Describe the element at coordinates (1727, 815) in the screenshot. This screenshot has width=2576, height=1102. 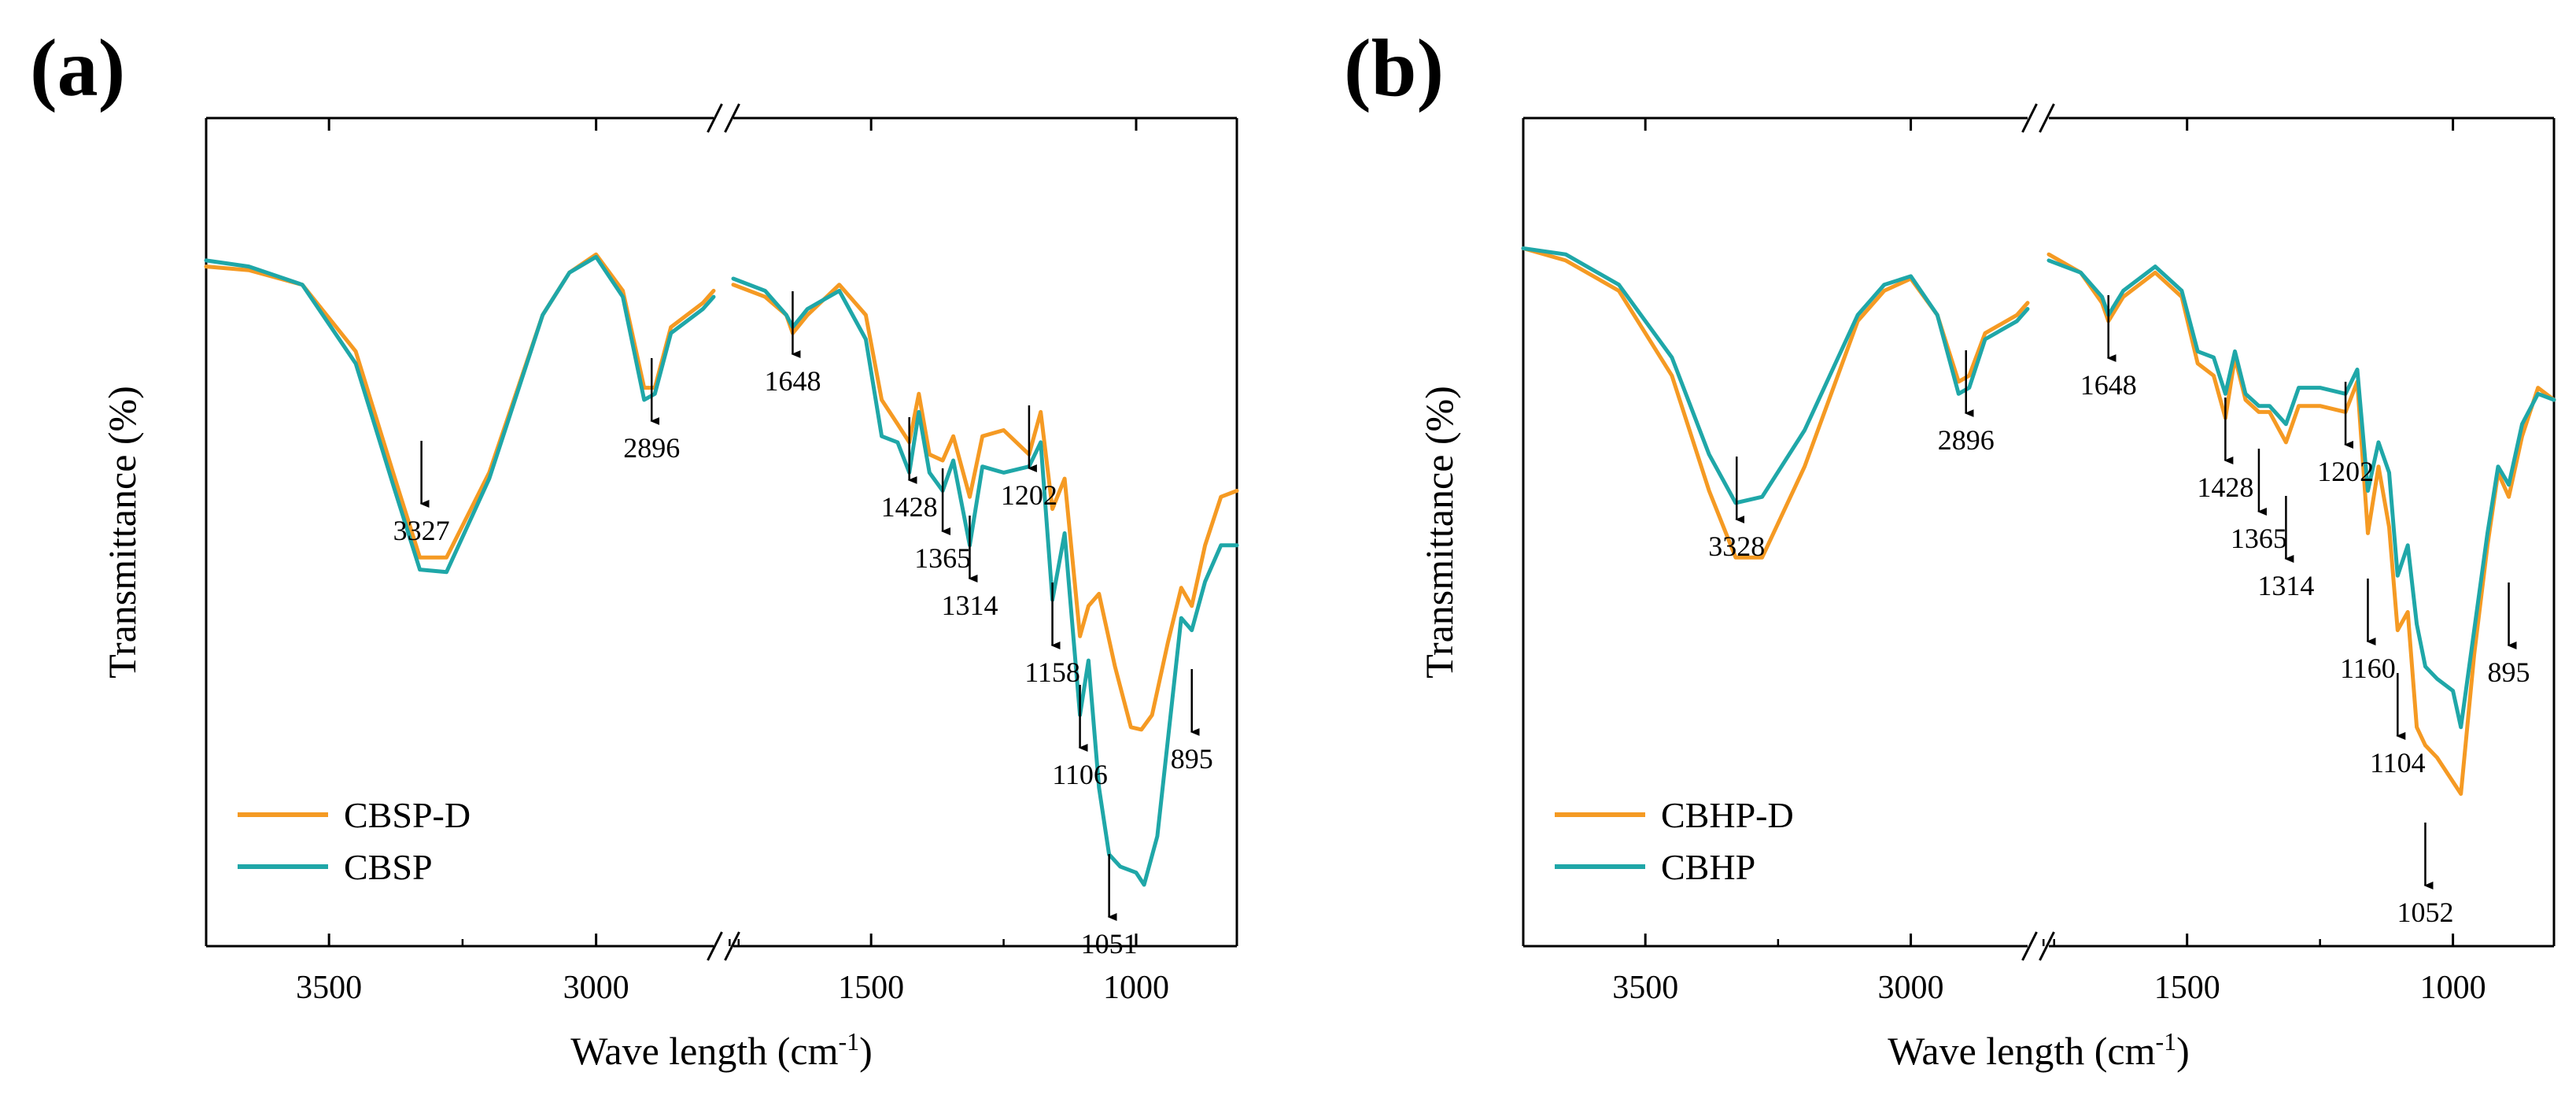
I see `legend-label-cbhp-d: CBHP-D` at that location.